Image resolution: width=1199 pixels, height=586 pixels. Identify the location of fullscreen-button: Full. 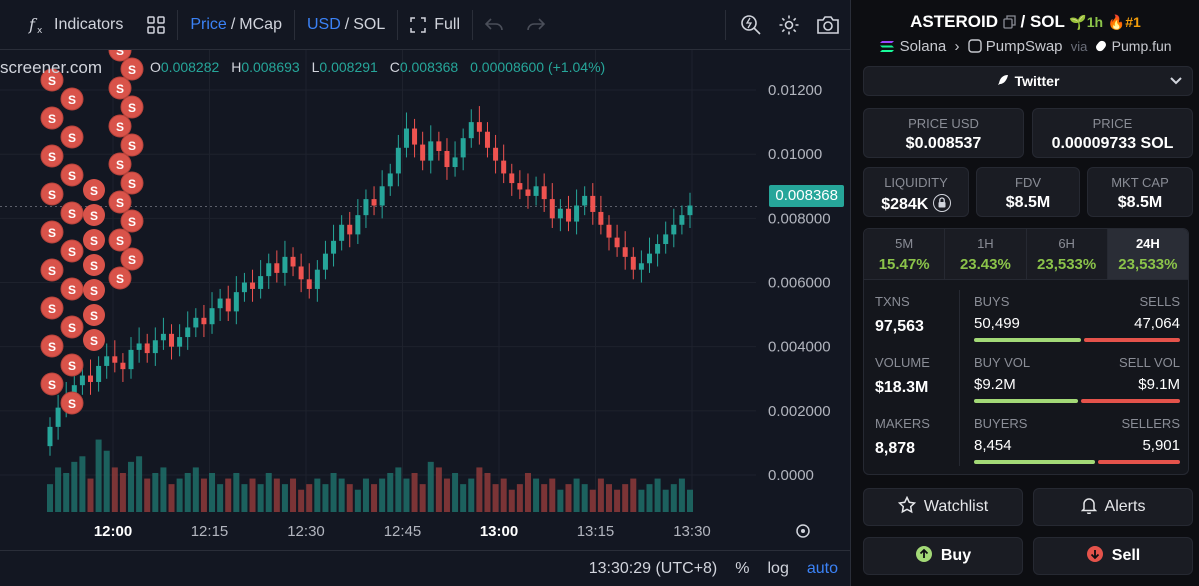
(435, 25).